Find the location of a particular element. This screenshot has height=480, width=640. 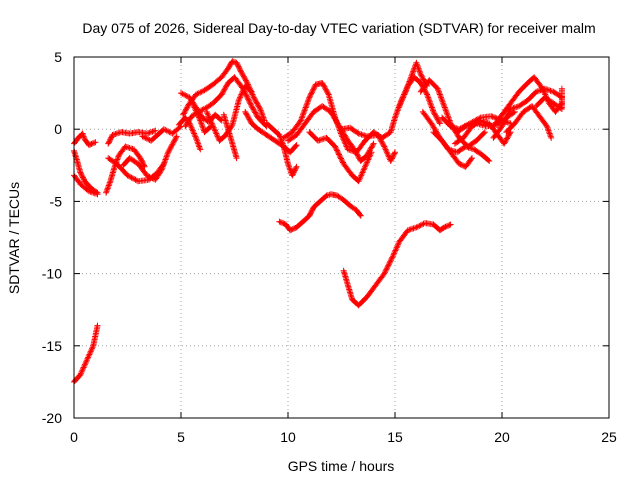

x-tick-label: 25 is located at coordinates (609, 437).